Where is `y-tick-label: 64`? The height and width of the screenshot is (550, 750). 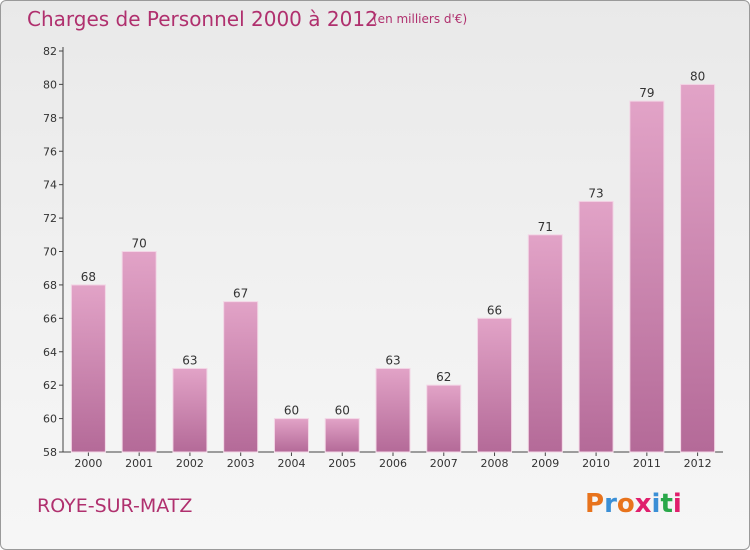
y-tick-label: 64 is located at coordinates (50, 352).